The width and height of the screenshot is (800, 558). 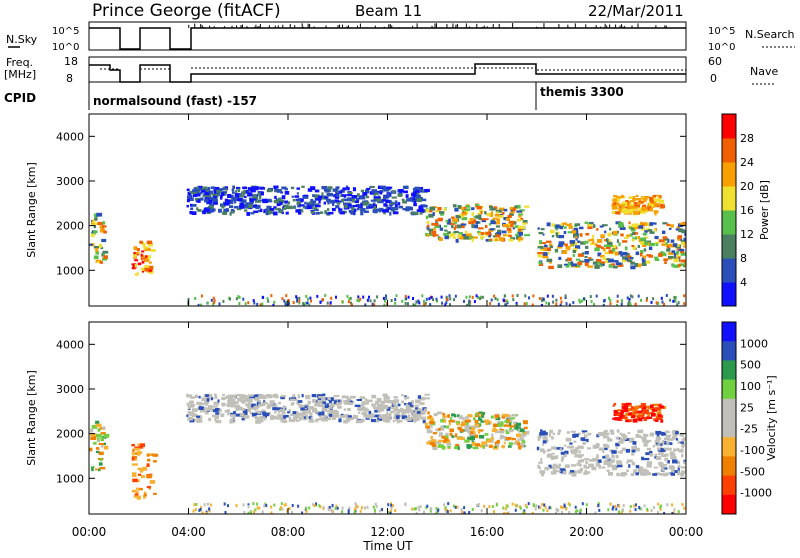 I want to click on y-tick-label: 4000, so click(x=70, y=136).